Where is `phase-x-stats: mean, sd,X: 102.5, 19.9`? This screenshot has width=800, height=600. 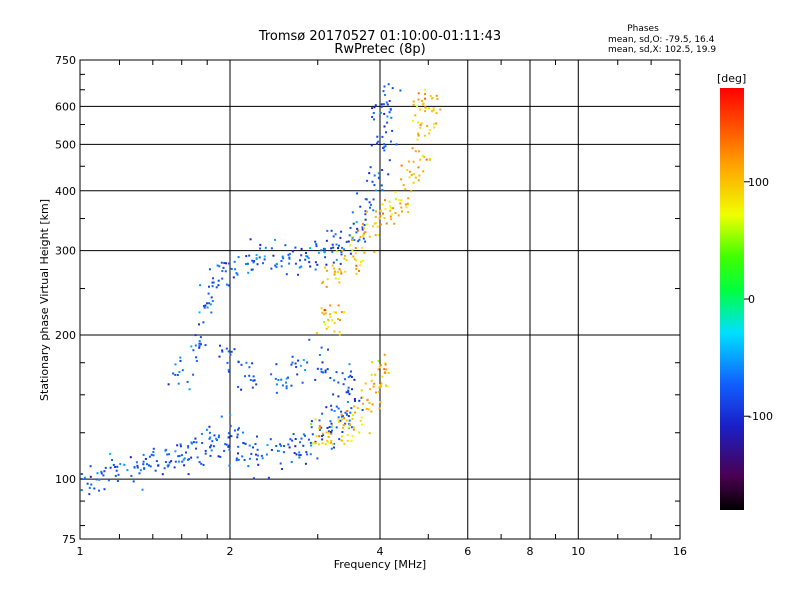 phase-x-stats: mean, sd,X: 102.5, 19.9 is located at coordinates (662, 50).